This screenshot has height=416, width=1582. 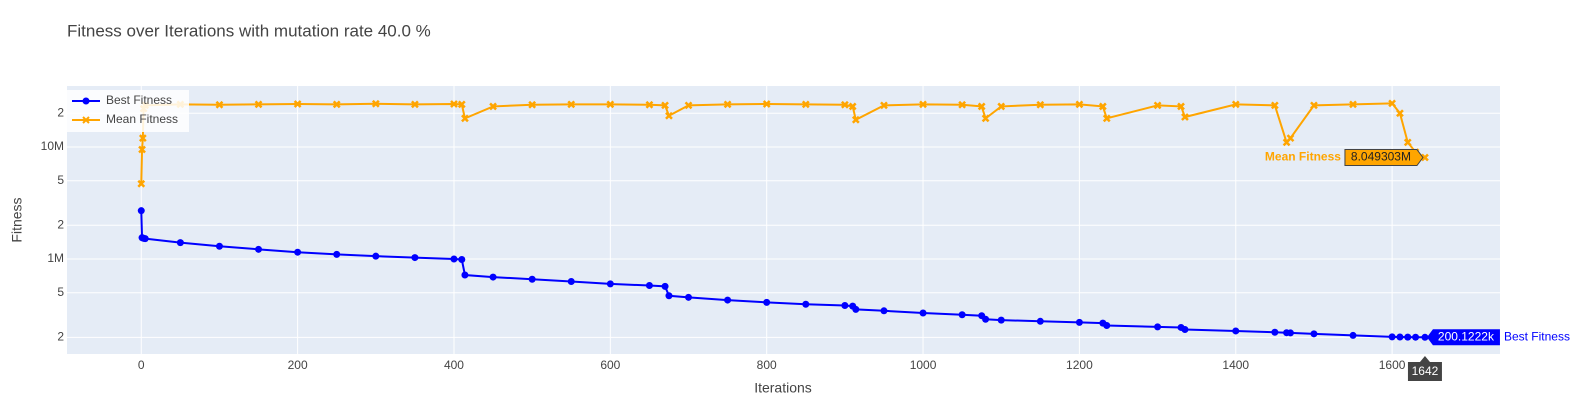 I want to click on x-axis-title: Iterations, so click(x=783, y=388).